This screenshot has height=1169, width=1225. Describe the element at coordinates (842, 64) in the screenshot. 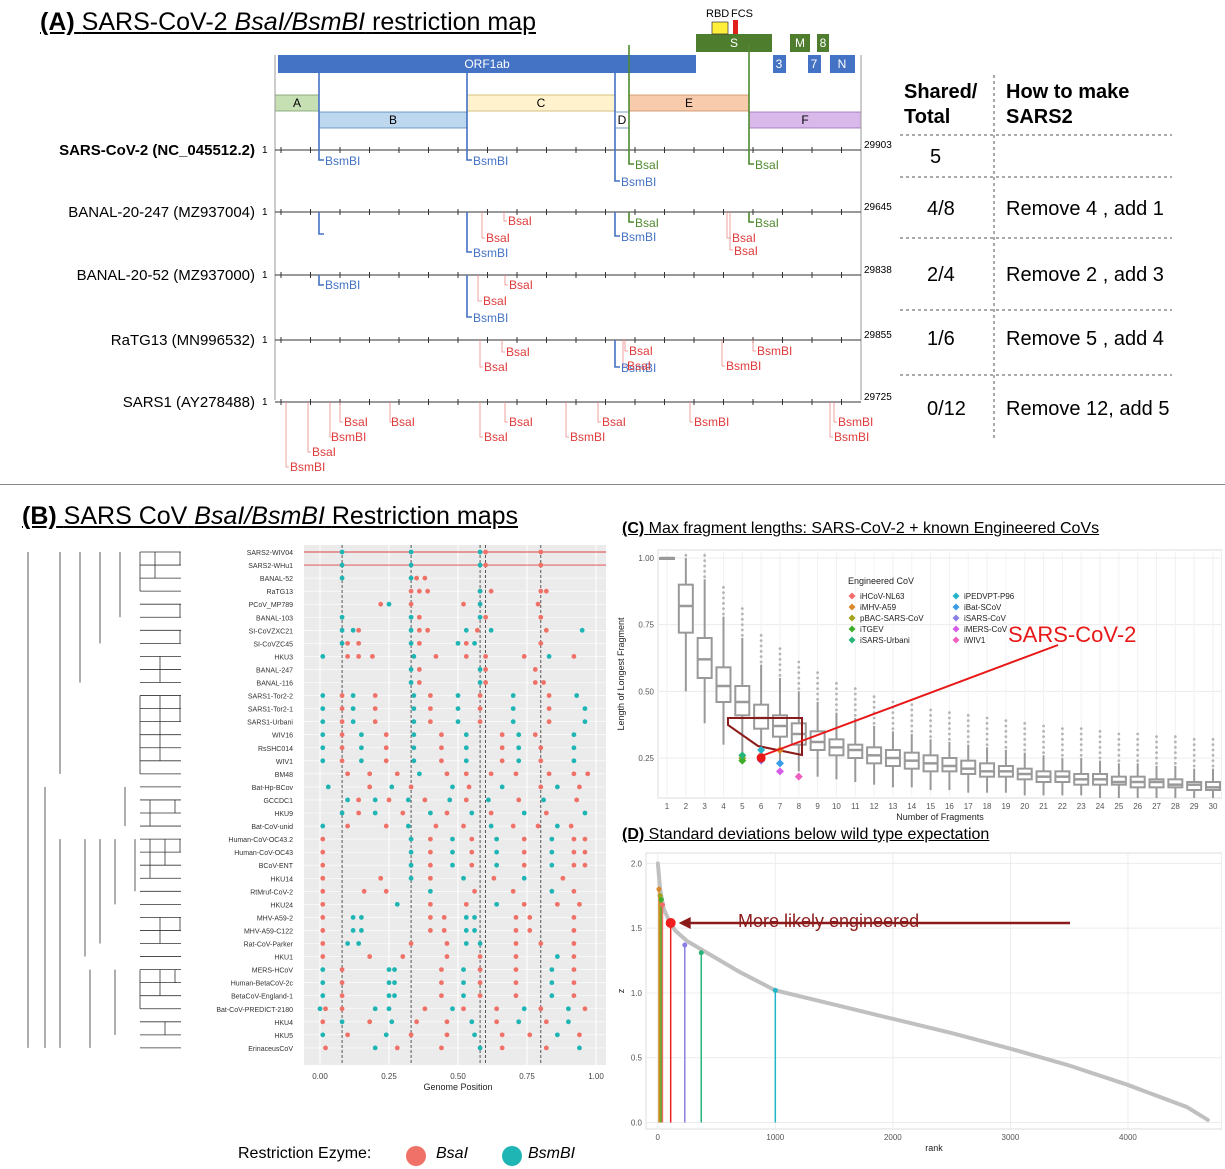

I see `gene-n: N` at that location.